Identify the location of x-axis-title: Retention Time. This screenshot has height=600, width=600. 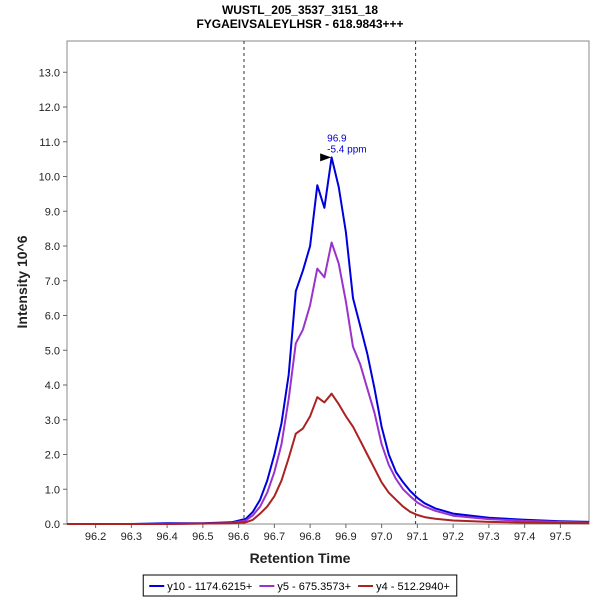
(300, 558).